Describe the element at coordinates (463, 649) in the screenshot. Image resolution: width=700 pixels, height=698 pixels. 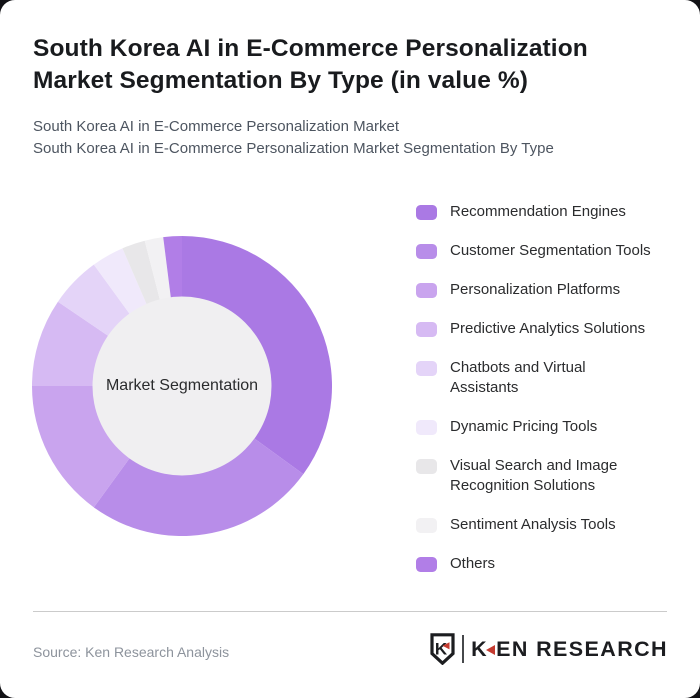
I see `logo-divider` at that location.